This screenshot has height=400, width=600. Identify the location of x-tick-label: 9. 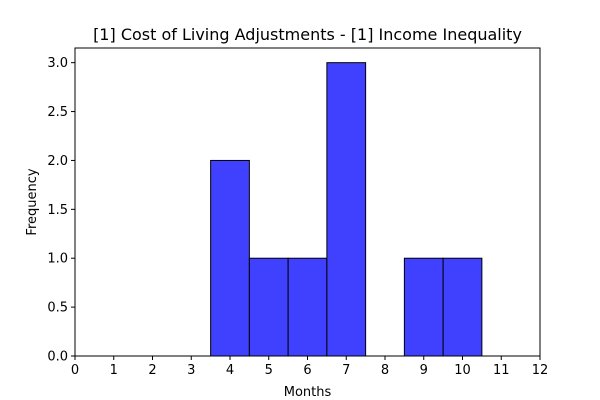
(424, 370).